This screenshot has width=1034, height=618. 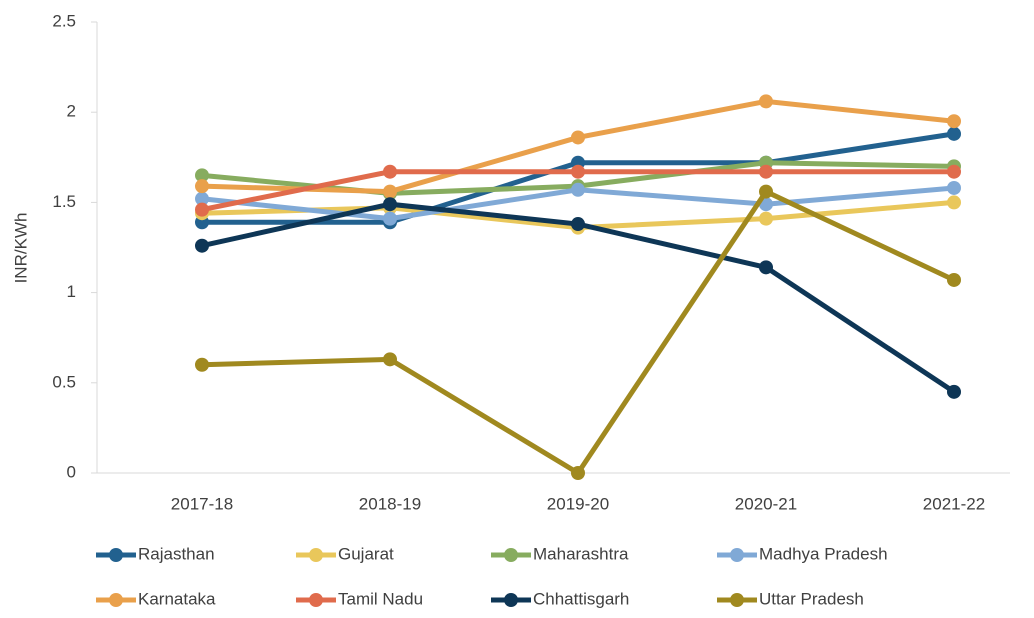 I want to click on x-tick-label: 2018-19, so click(x=390, y=503).